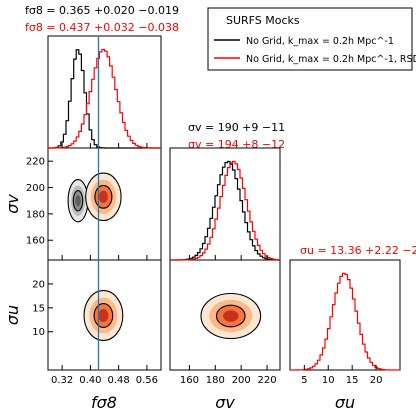  Describe the element at coordinates (35, 214) in the screenshot. I see `y-tick-label-sv-1: 180` at that location.